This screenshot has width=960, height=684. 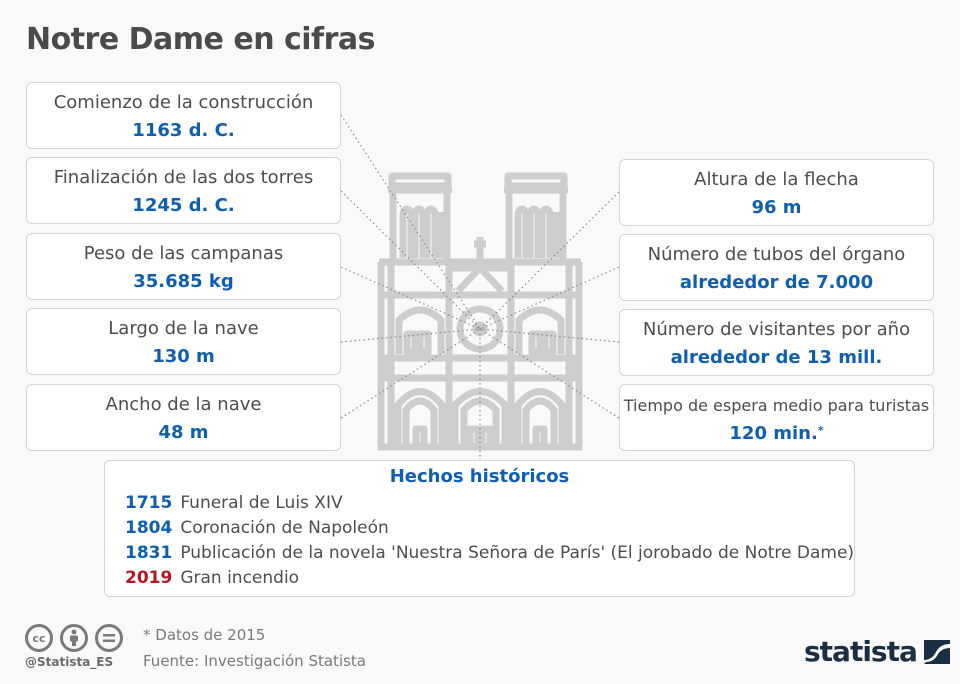 I want to click on fact-box-construction-start: Comienzo de la construcción 1163 d. C., so click(x=183, y=115).